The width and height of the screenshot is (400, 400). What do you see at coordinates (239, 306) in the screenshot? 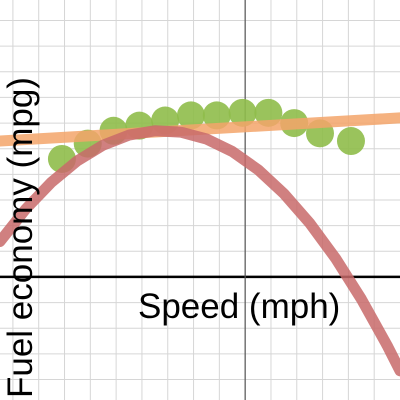
I see `x-axis-label: Speed (mph)` at bounding box center [239, 306].